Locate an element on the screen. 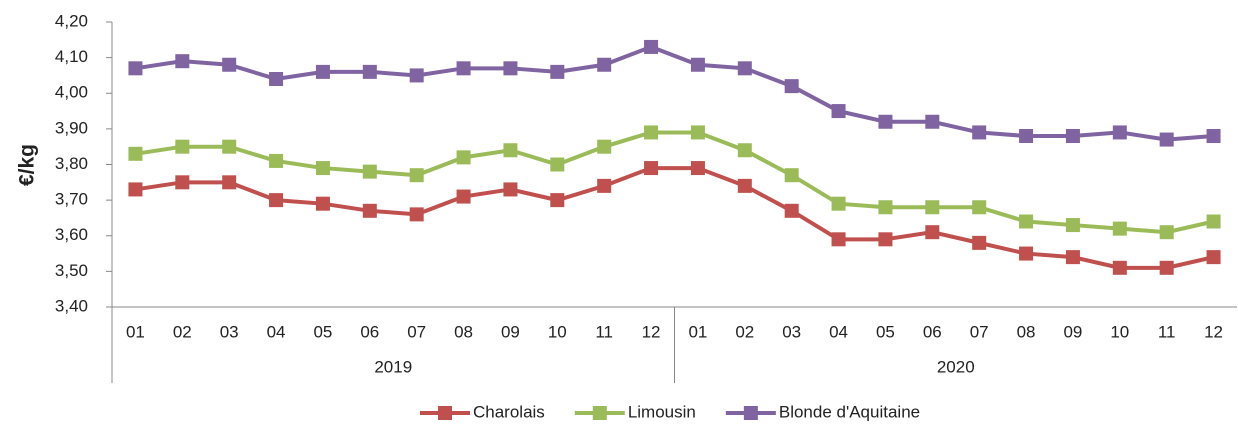 This screenshot has height=430, width=1238. x-tick-label: 10 is located at coordinates (1119, 331).